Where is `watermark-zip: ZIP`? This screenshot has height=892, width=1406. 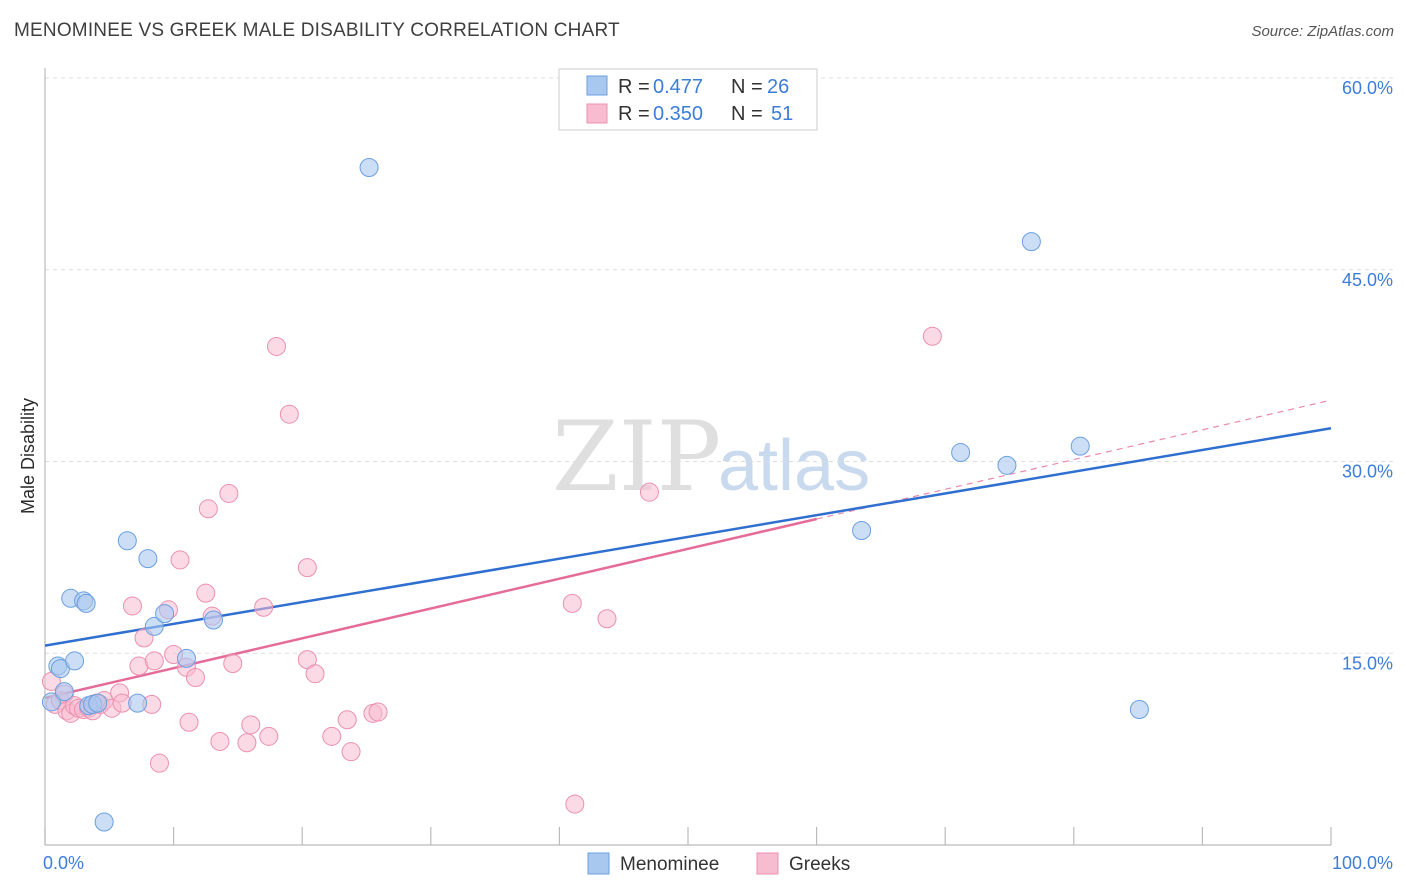 watermark-zip: ZIP is located at coordinates (636, 457).